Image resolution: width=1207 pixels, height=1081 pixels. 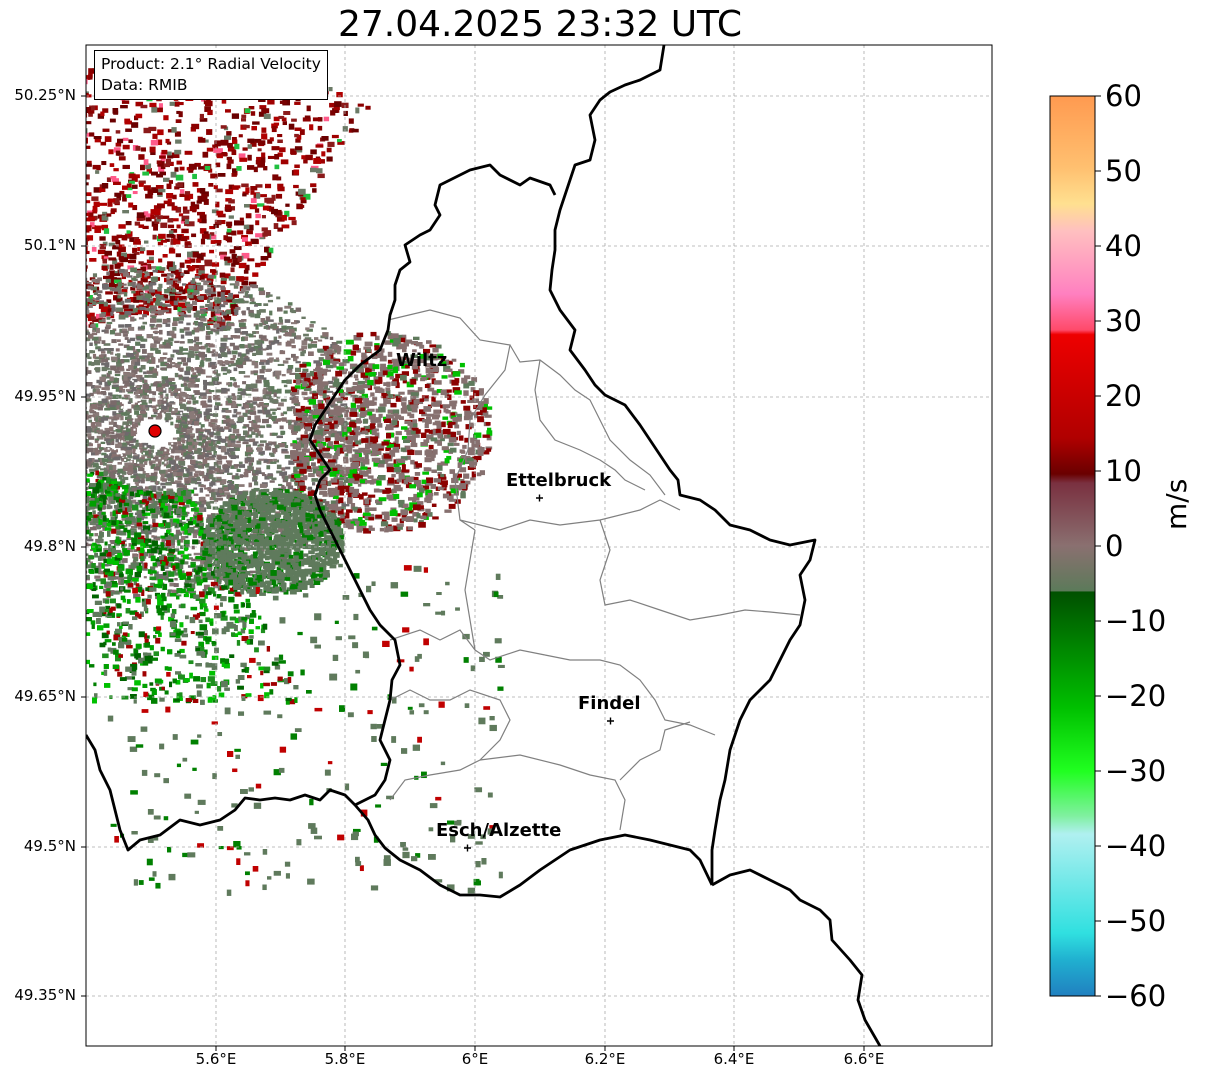 I want to click on colorbar-tick-label: −20, so click(x=1136, y=696).